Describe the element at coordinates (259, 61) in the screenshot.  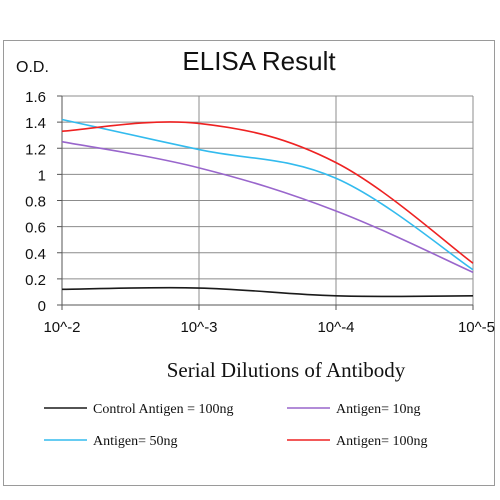
I see `chart-title: ELISA Result` at that location.